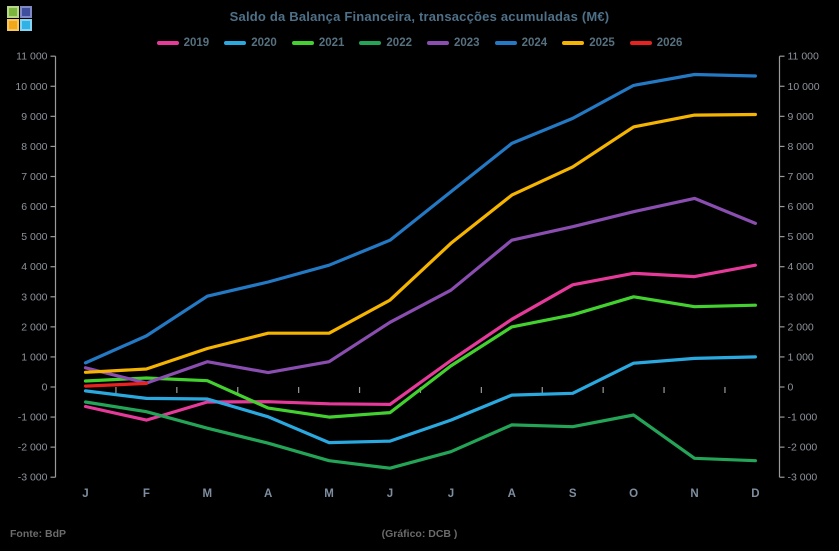  I want to click on y-tick-label-right: 2 000, so click(801, 327).